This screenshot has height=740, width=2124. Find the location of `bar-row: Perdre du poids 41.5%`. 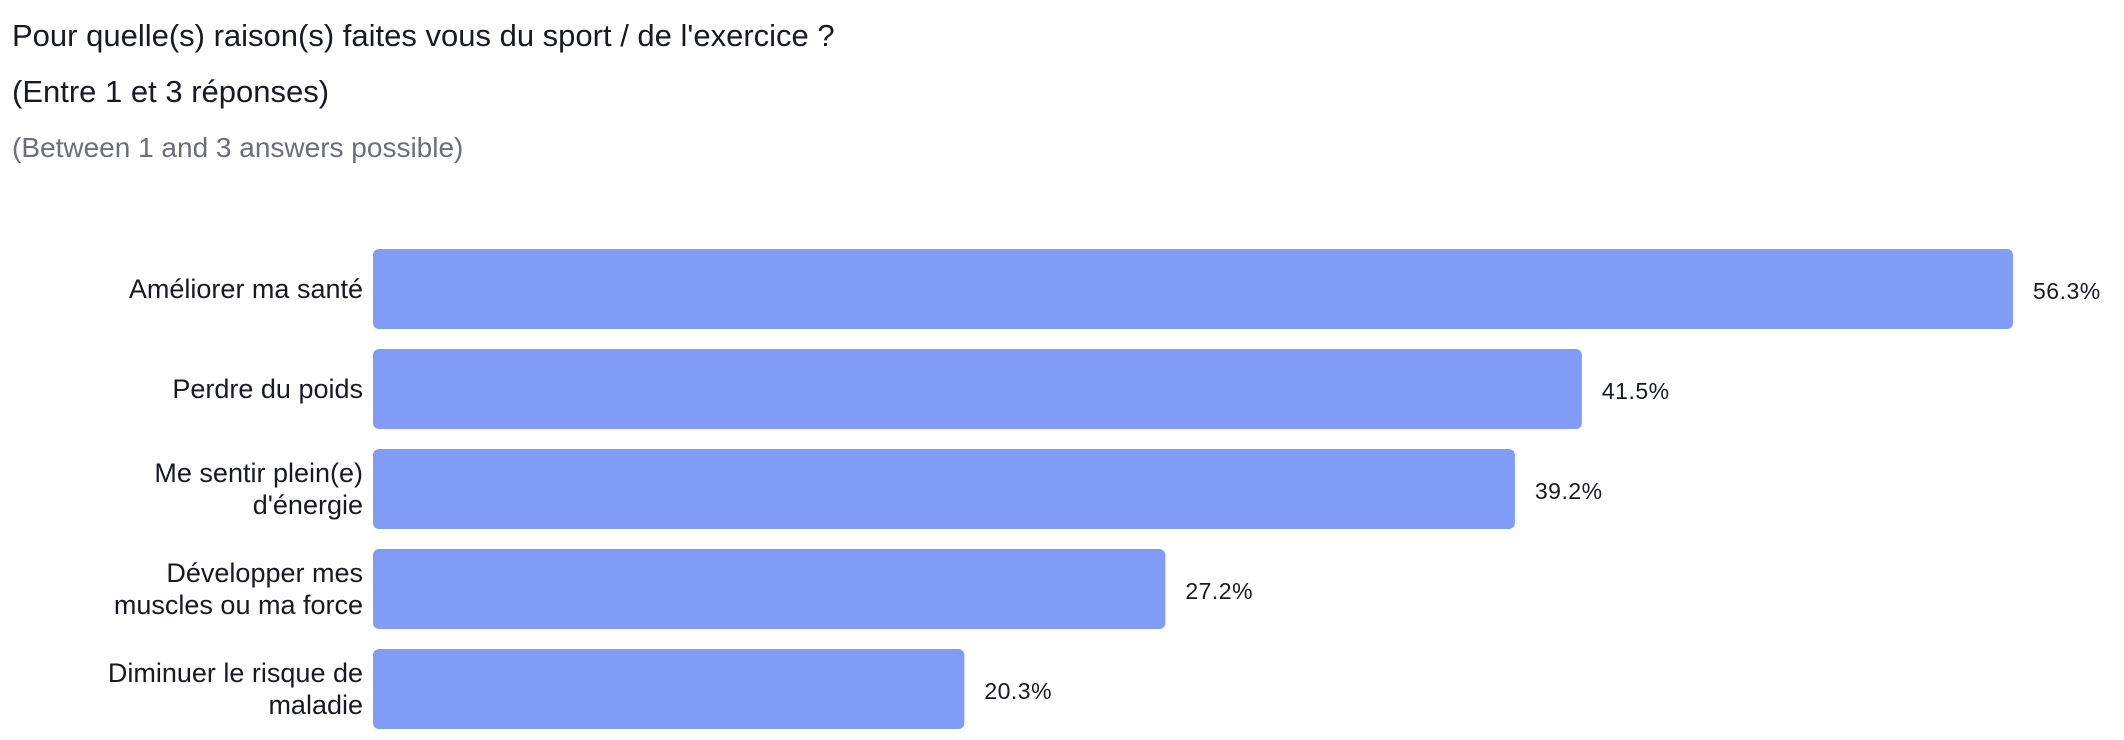

bar-row: Perdre du poids 41.5% is located at coordinates (920, 389).